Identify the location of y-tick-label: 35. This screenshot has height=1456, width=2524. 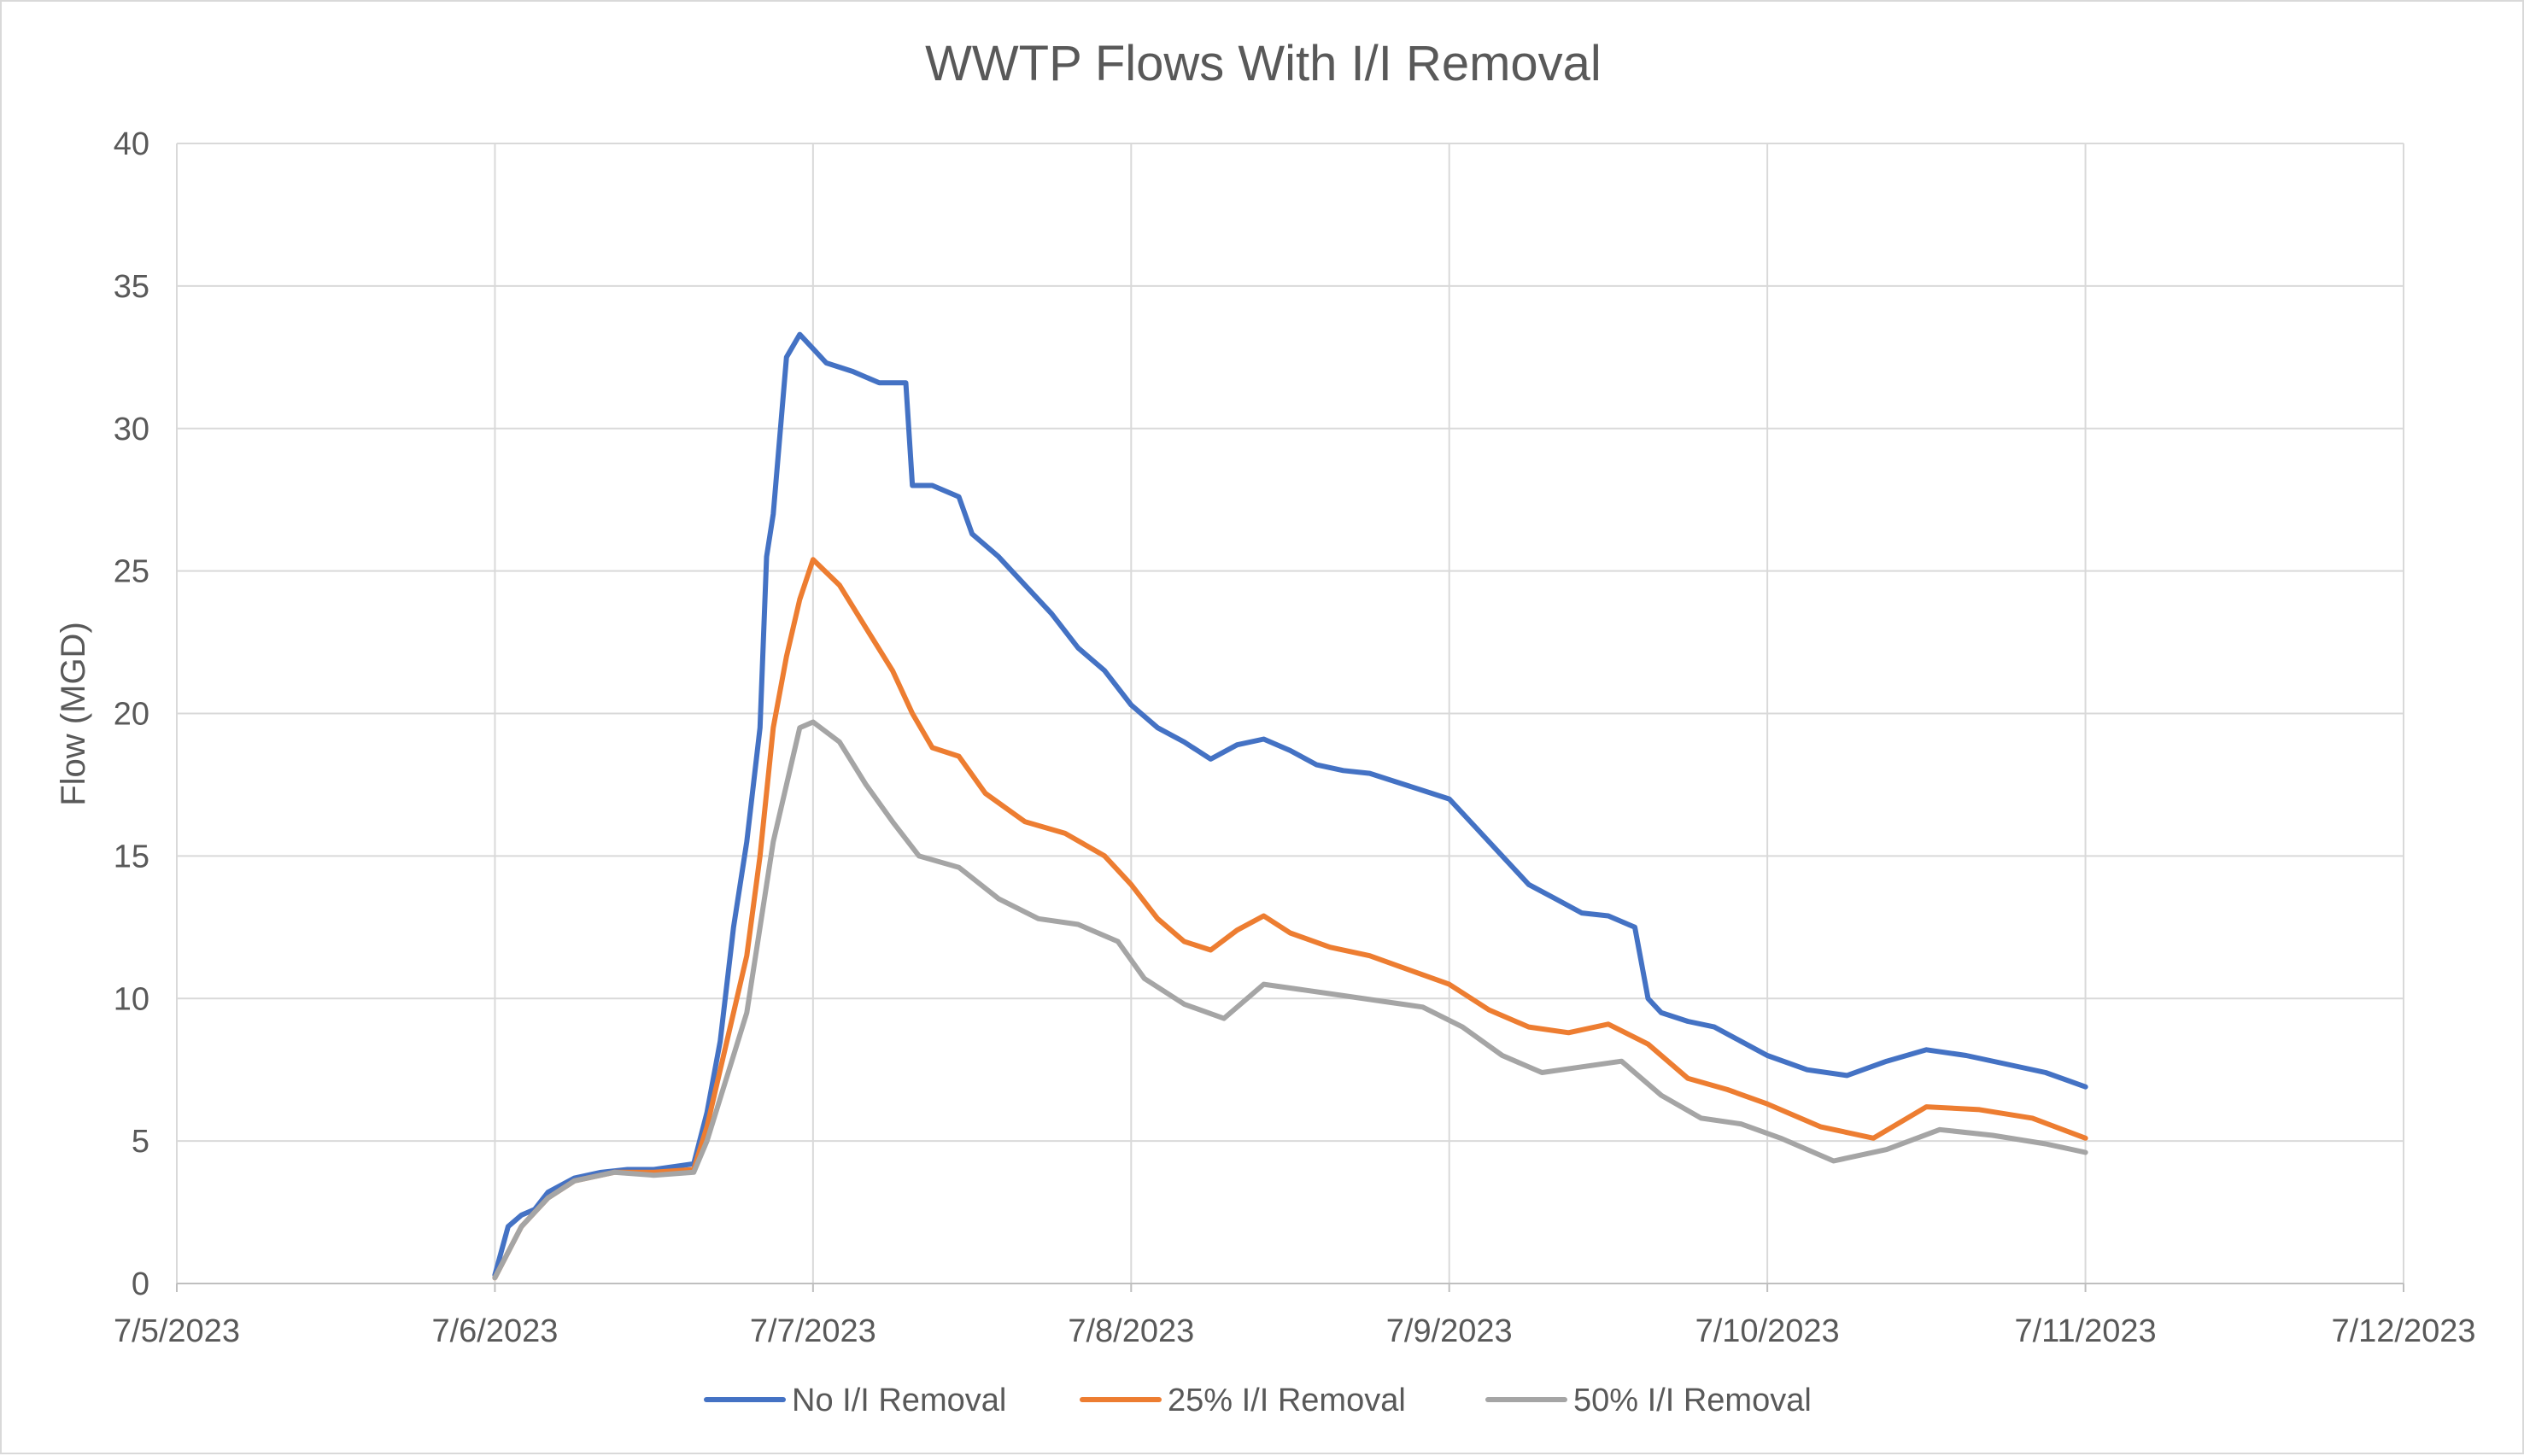
(131, 287).